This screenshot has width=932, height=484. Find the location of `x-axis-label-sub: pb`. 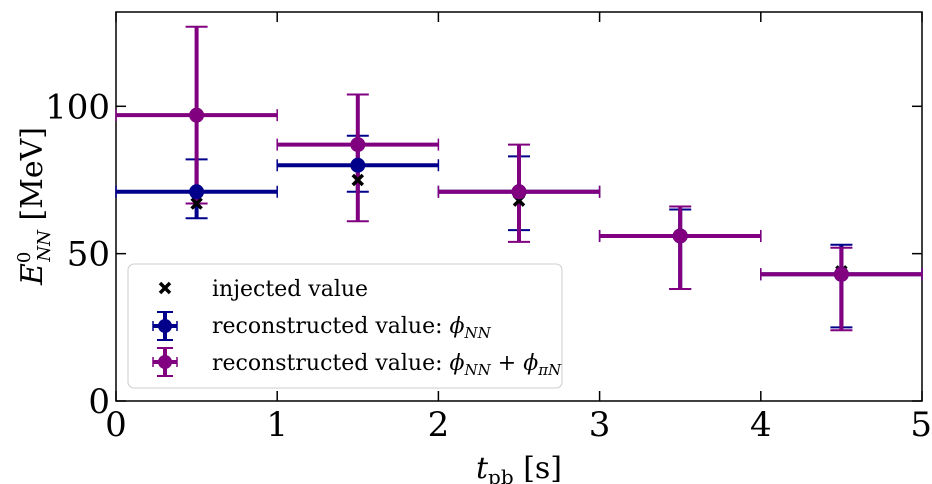

x-axis-label-sub: pb is located at coordinates (501, 474).